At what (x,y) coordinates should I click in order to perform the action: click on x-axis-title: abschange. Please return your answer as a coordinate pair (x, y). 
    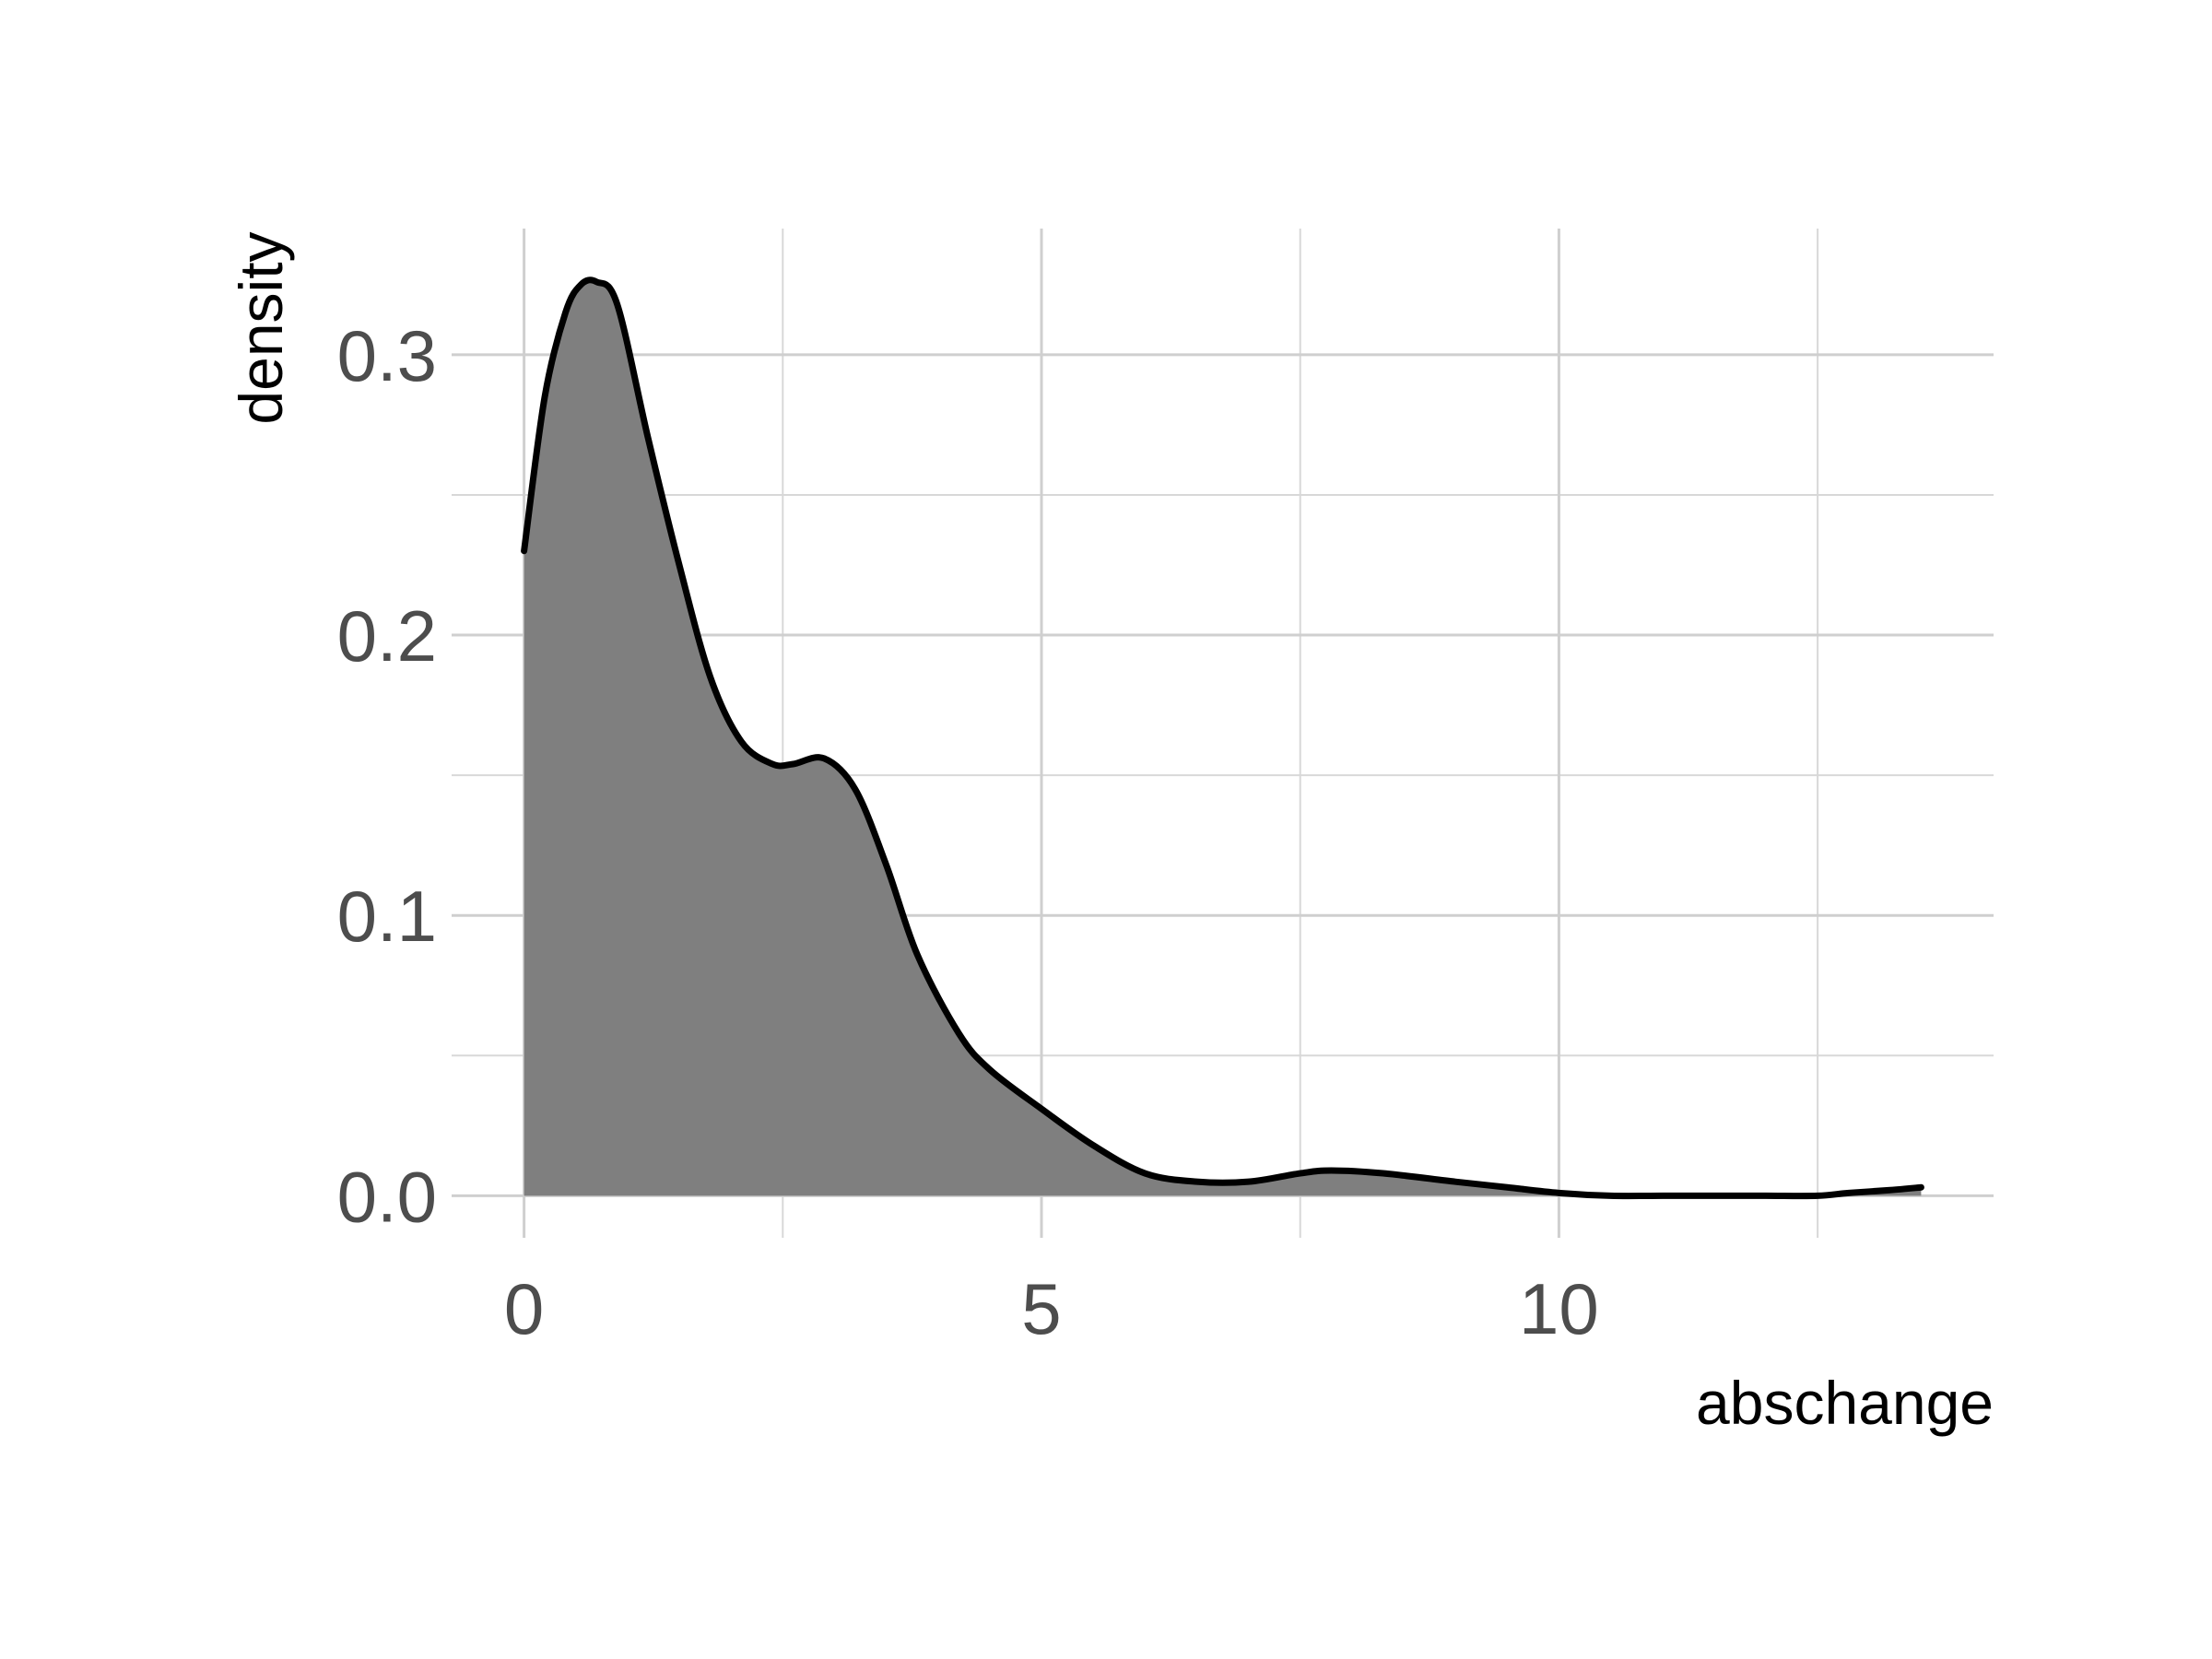
    Looking at the image, I should click on (1845, 1403).